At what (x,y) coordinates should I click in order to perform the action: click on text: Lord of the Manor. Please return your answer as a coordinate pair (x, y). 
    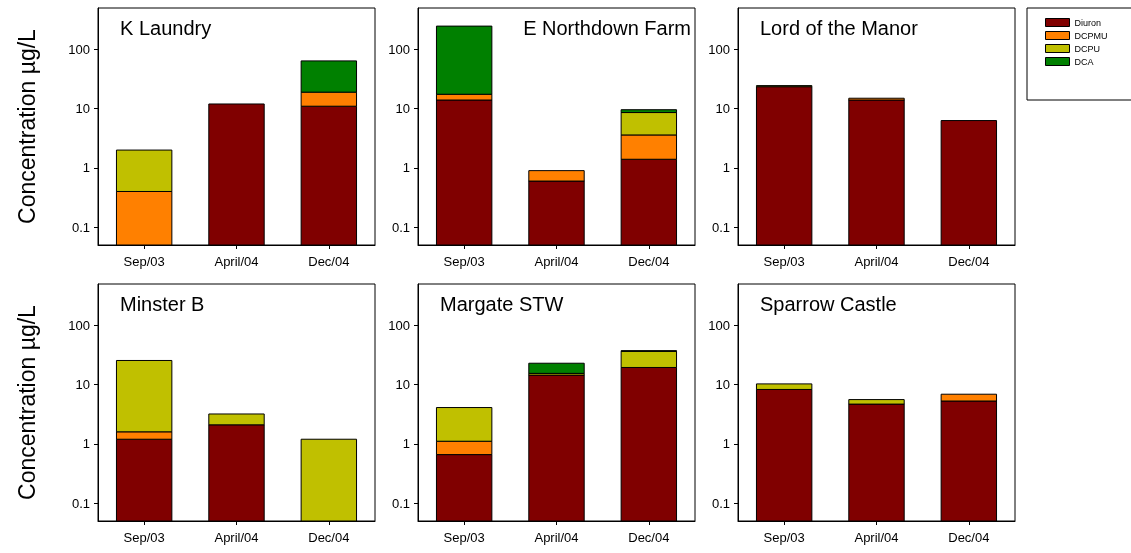
    Looking at the image, I should click on (839, 28).